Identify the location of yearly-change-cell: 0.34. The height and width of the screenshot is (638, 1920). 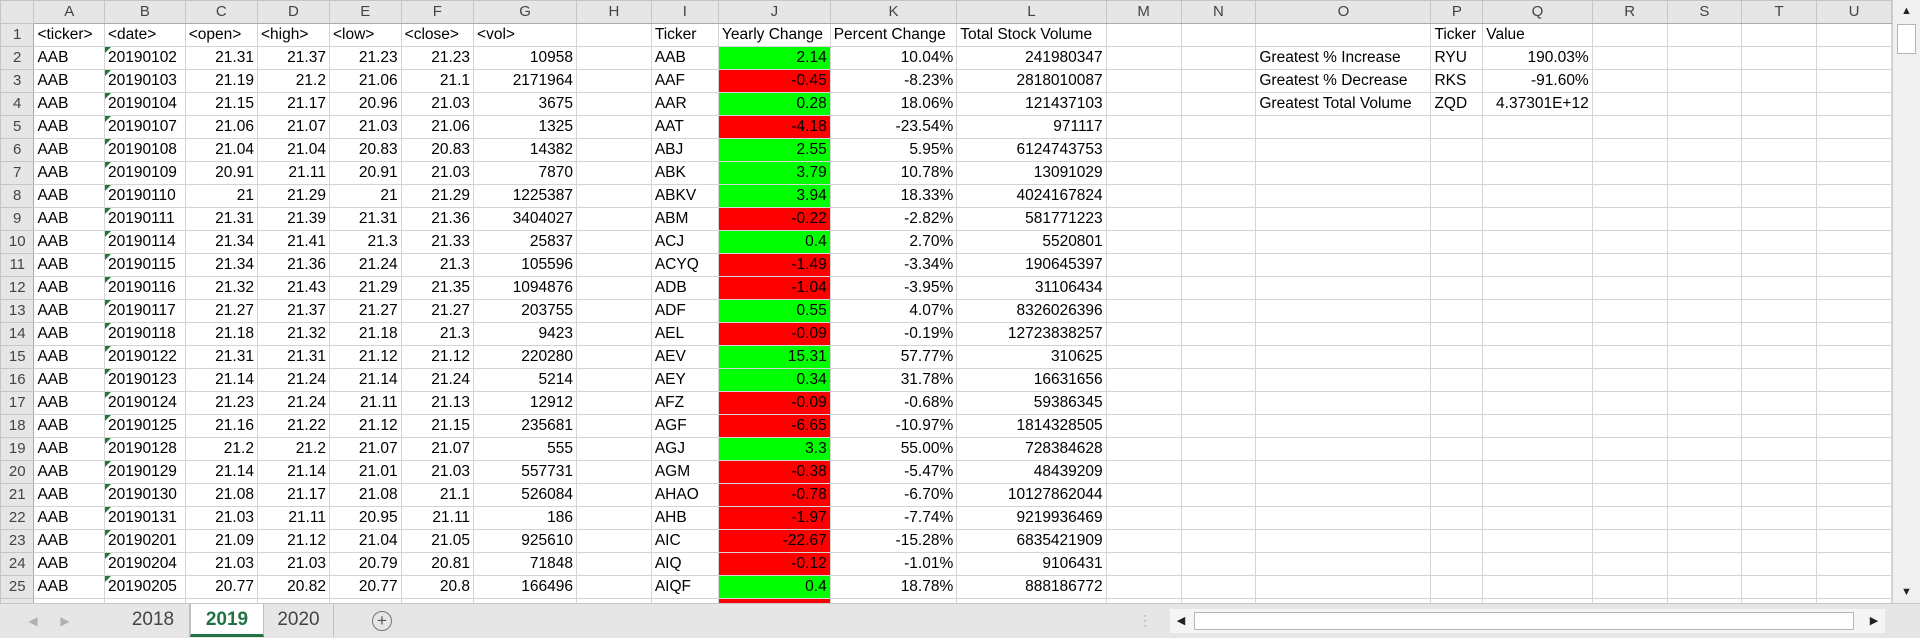
(774, 380).